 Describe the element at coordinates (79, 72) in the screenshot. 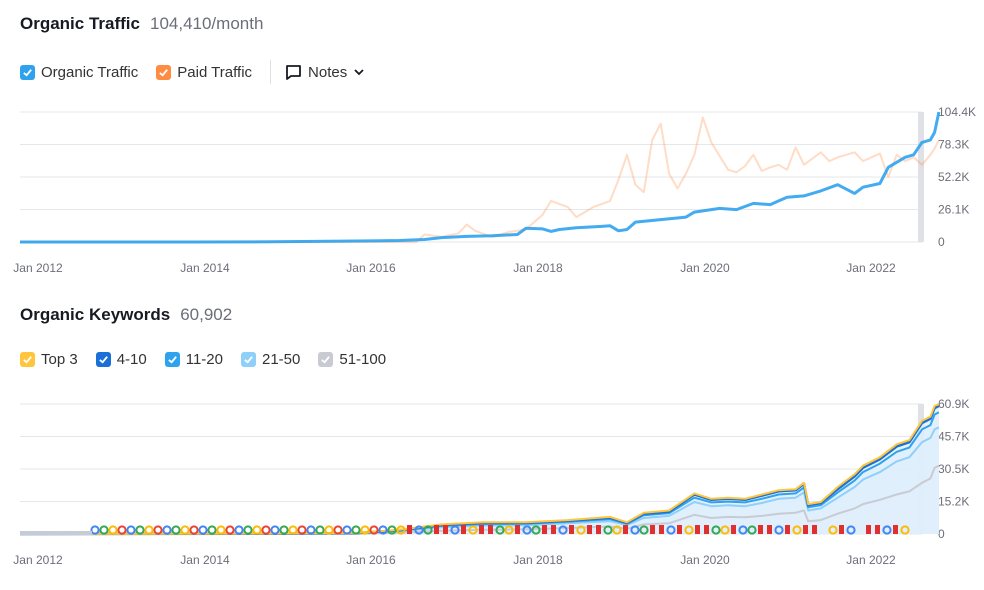

I see `legend-organic-traffic: Organic Traffic` at that location.